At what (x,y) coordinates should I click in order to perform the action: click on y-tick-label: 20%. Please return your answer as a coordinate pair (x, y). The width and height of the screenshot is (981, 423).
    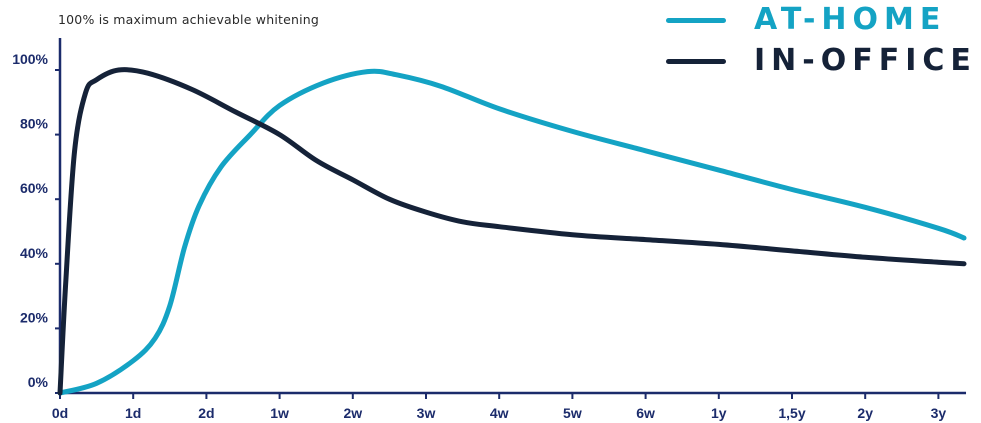
    Looking at the image, I should click on (34, 317).